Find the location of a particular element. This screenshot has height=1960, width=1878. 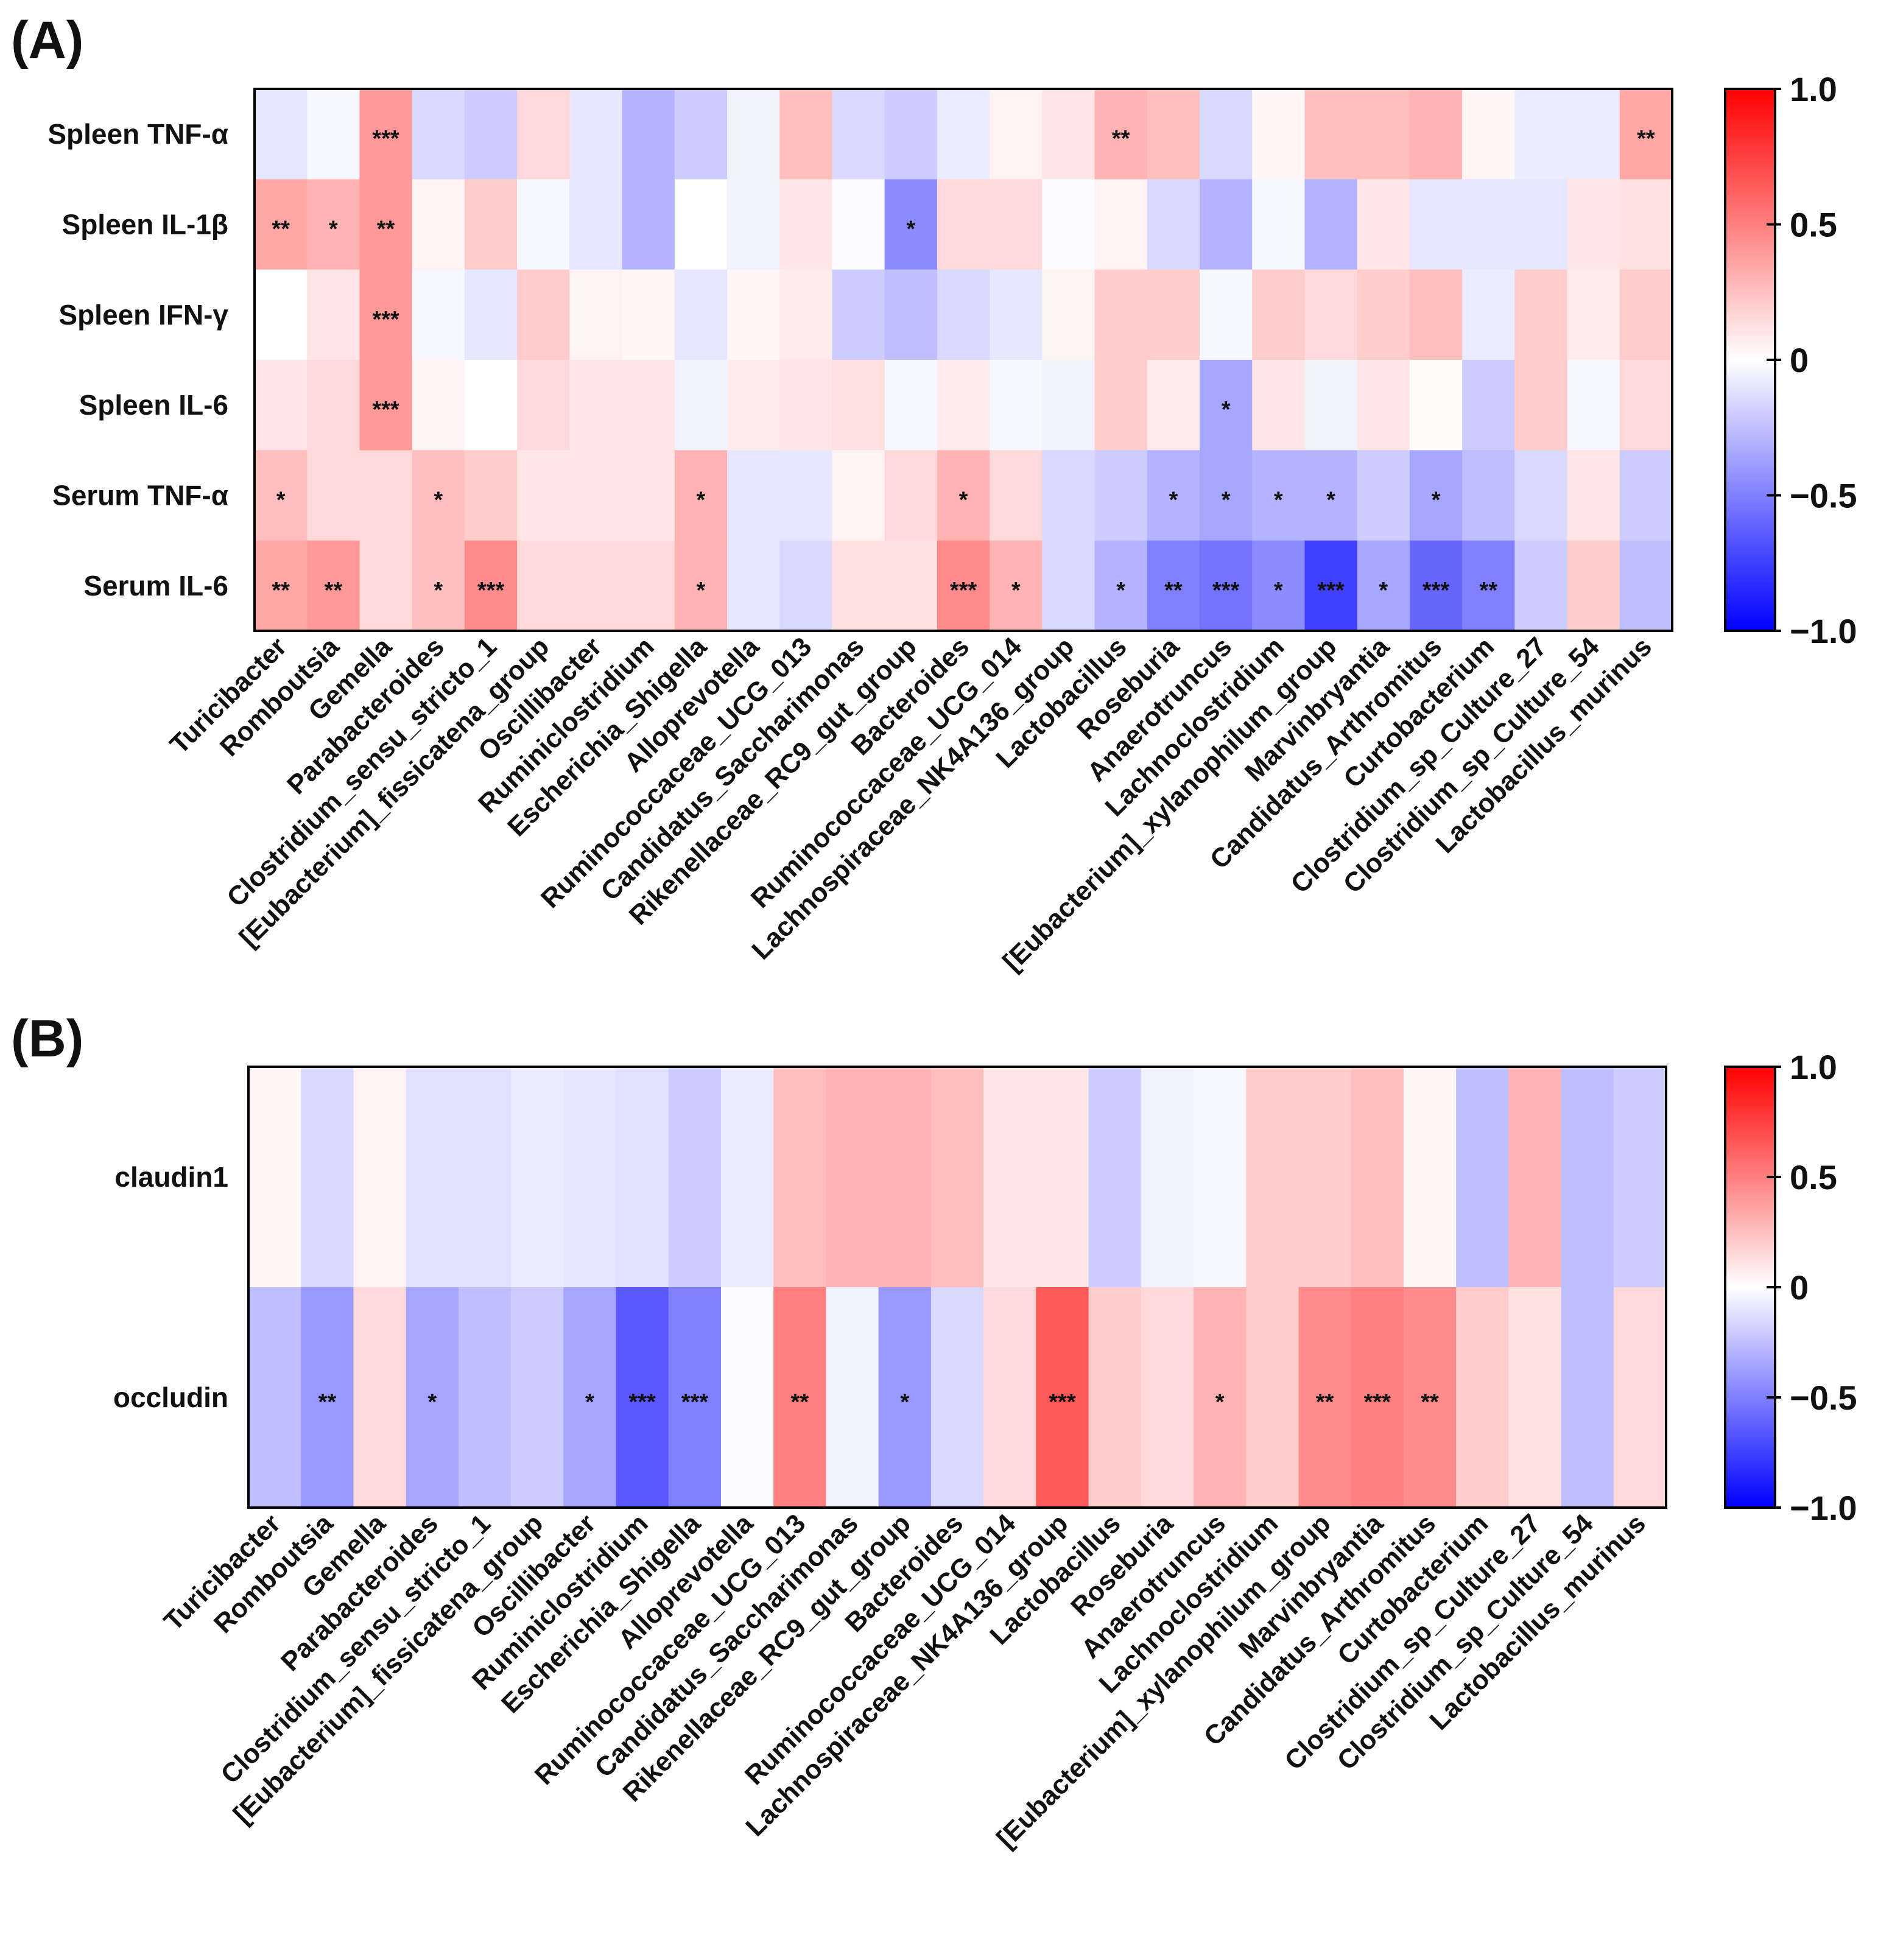

colorbar-tick-label: 0.5 is located at coordinates (1813, 225).